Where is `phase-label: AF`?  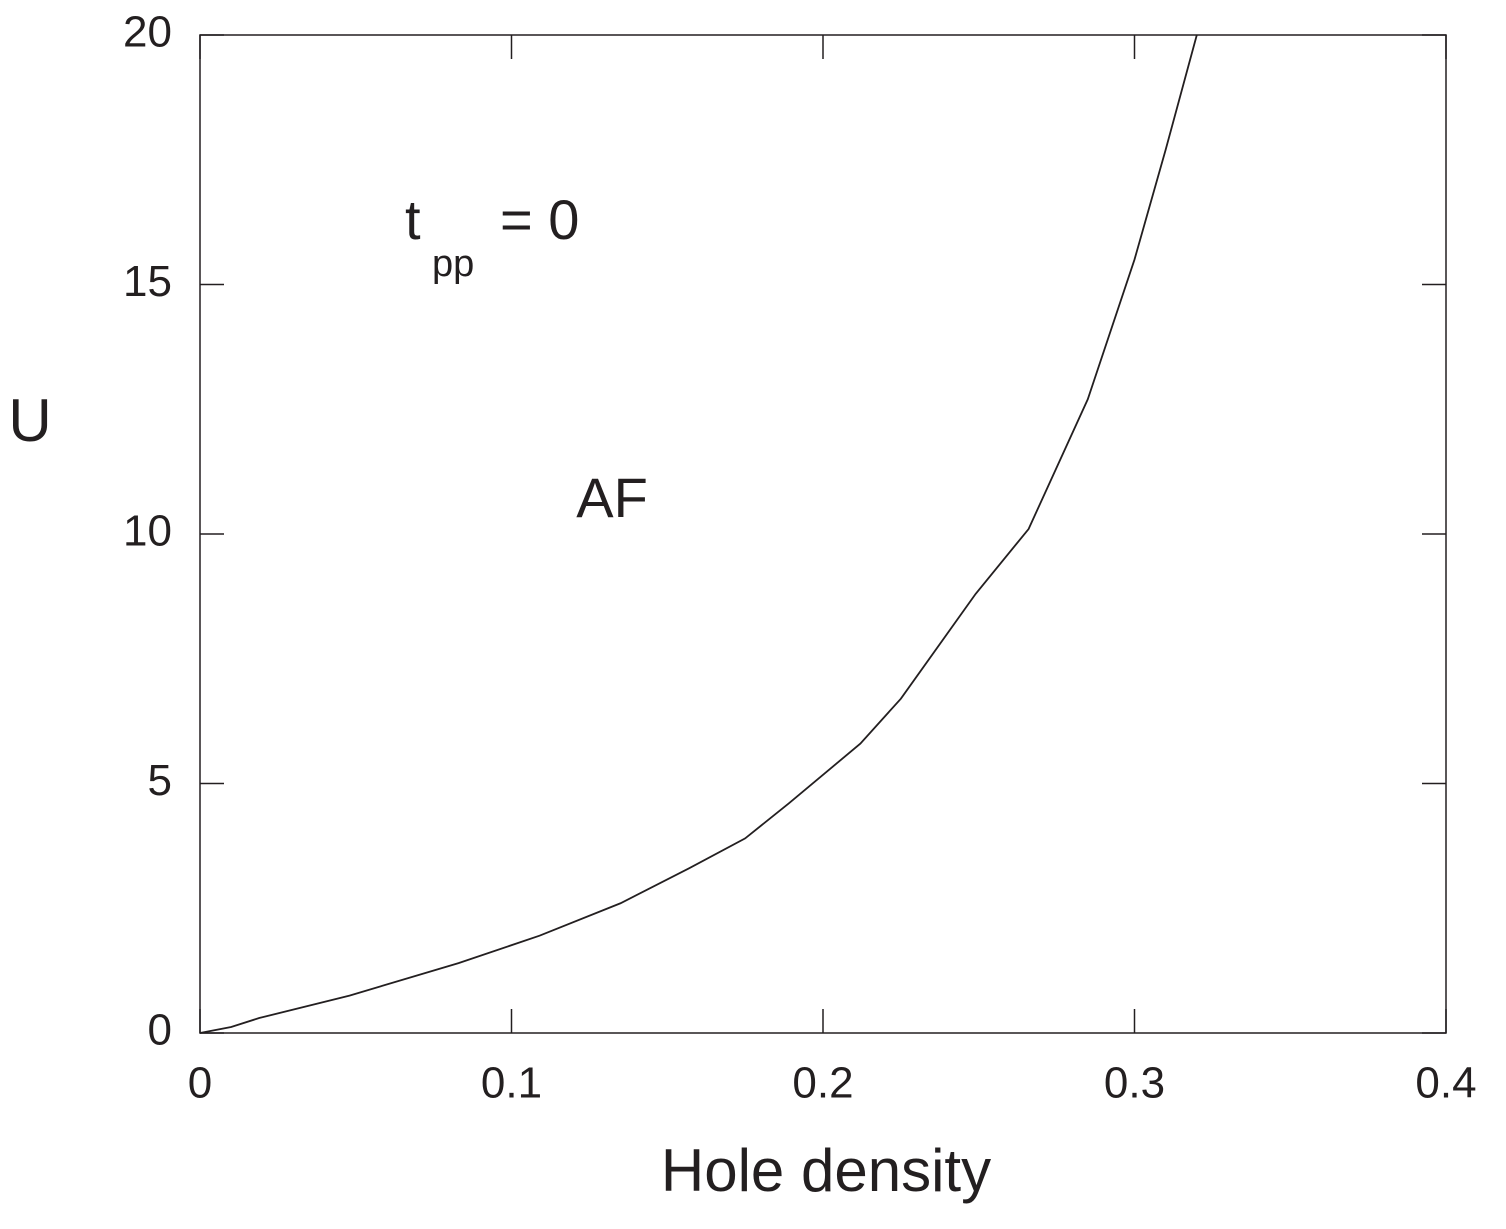 phase-label: AF is located at coordinates (612, 497).